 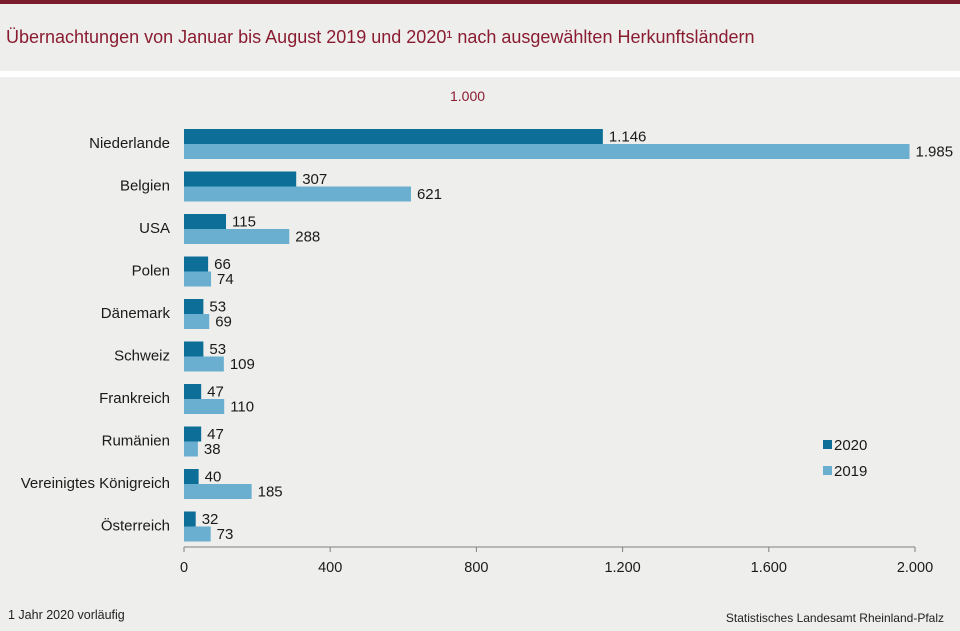 I want to click on header-divider, so click(x=480, y=74).